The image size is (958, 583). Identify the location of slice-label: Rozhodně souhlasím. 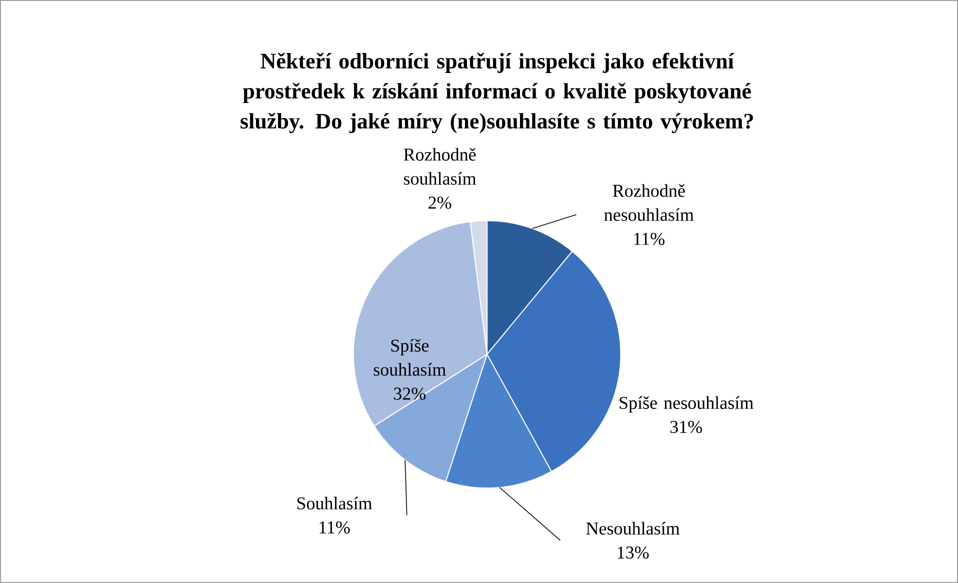
(440, 166).